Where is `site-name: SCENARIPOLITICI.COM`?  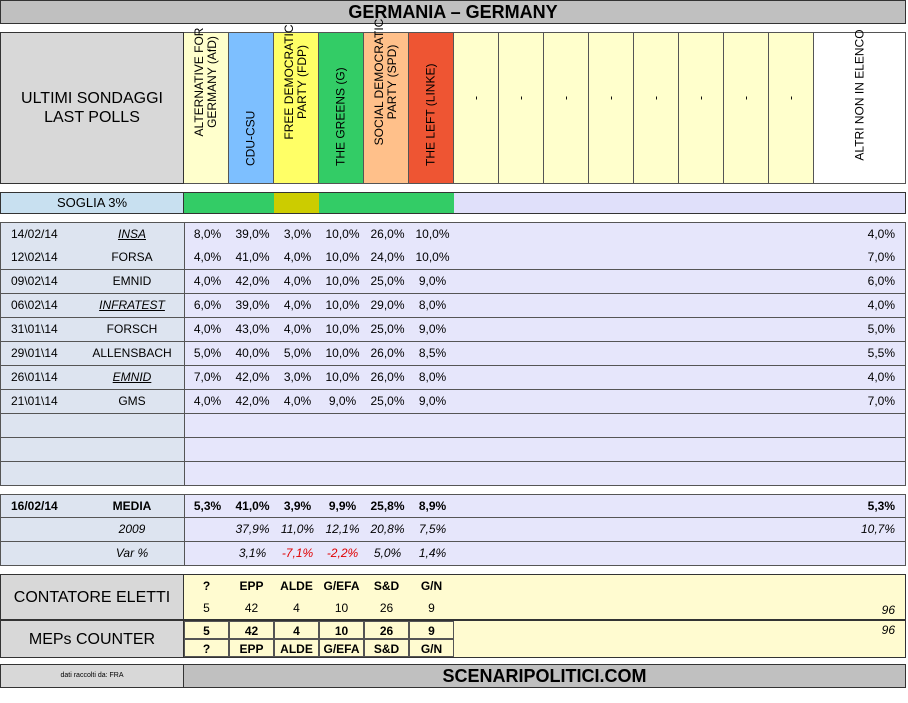
site-name: SCENARIPOLITICI.COM is located at coordinates (545, 676).